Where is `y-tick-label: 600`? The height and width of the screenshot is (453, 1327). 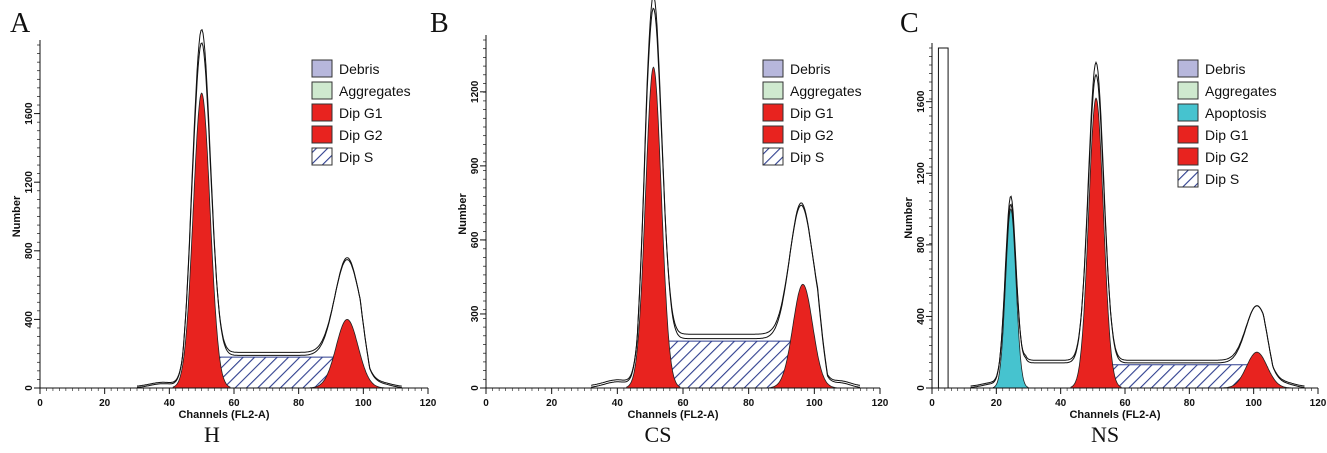
y-tick-label: 600 is located at coordinates (475, 239).